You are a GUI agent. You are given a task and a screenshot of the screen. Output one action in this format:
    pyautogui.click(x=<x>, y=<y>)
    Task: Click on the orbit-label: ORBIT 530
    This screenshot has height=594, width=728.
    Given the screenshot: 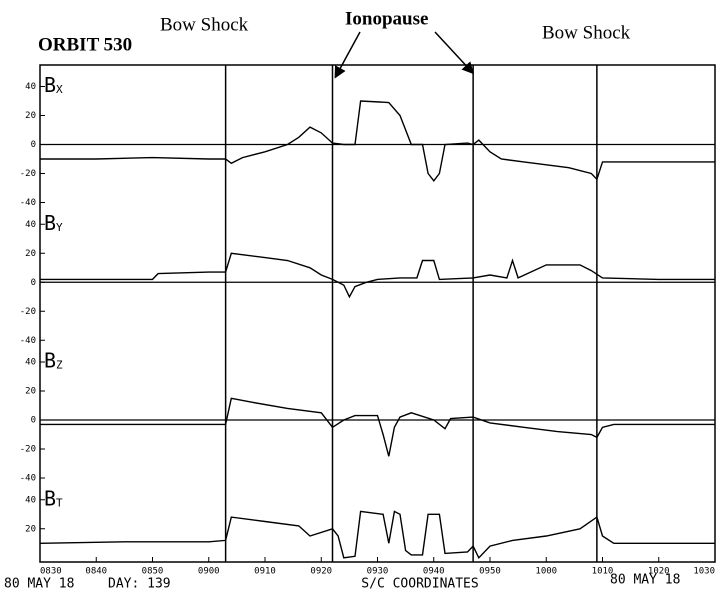 What is the action you would take?
    pyautogui.click(x=85, y=44)
    